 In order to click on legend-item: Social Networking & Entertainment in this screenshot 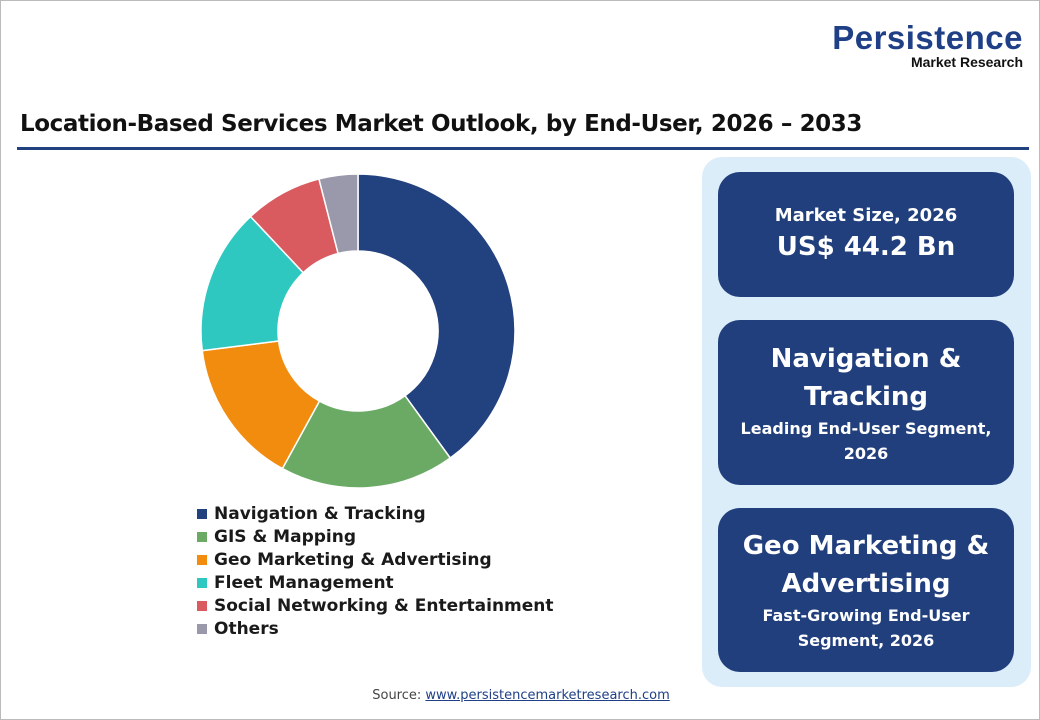, I will do `click(375, 605)`.